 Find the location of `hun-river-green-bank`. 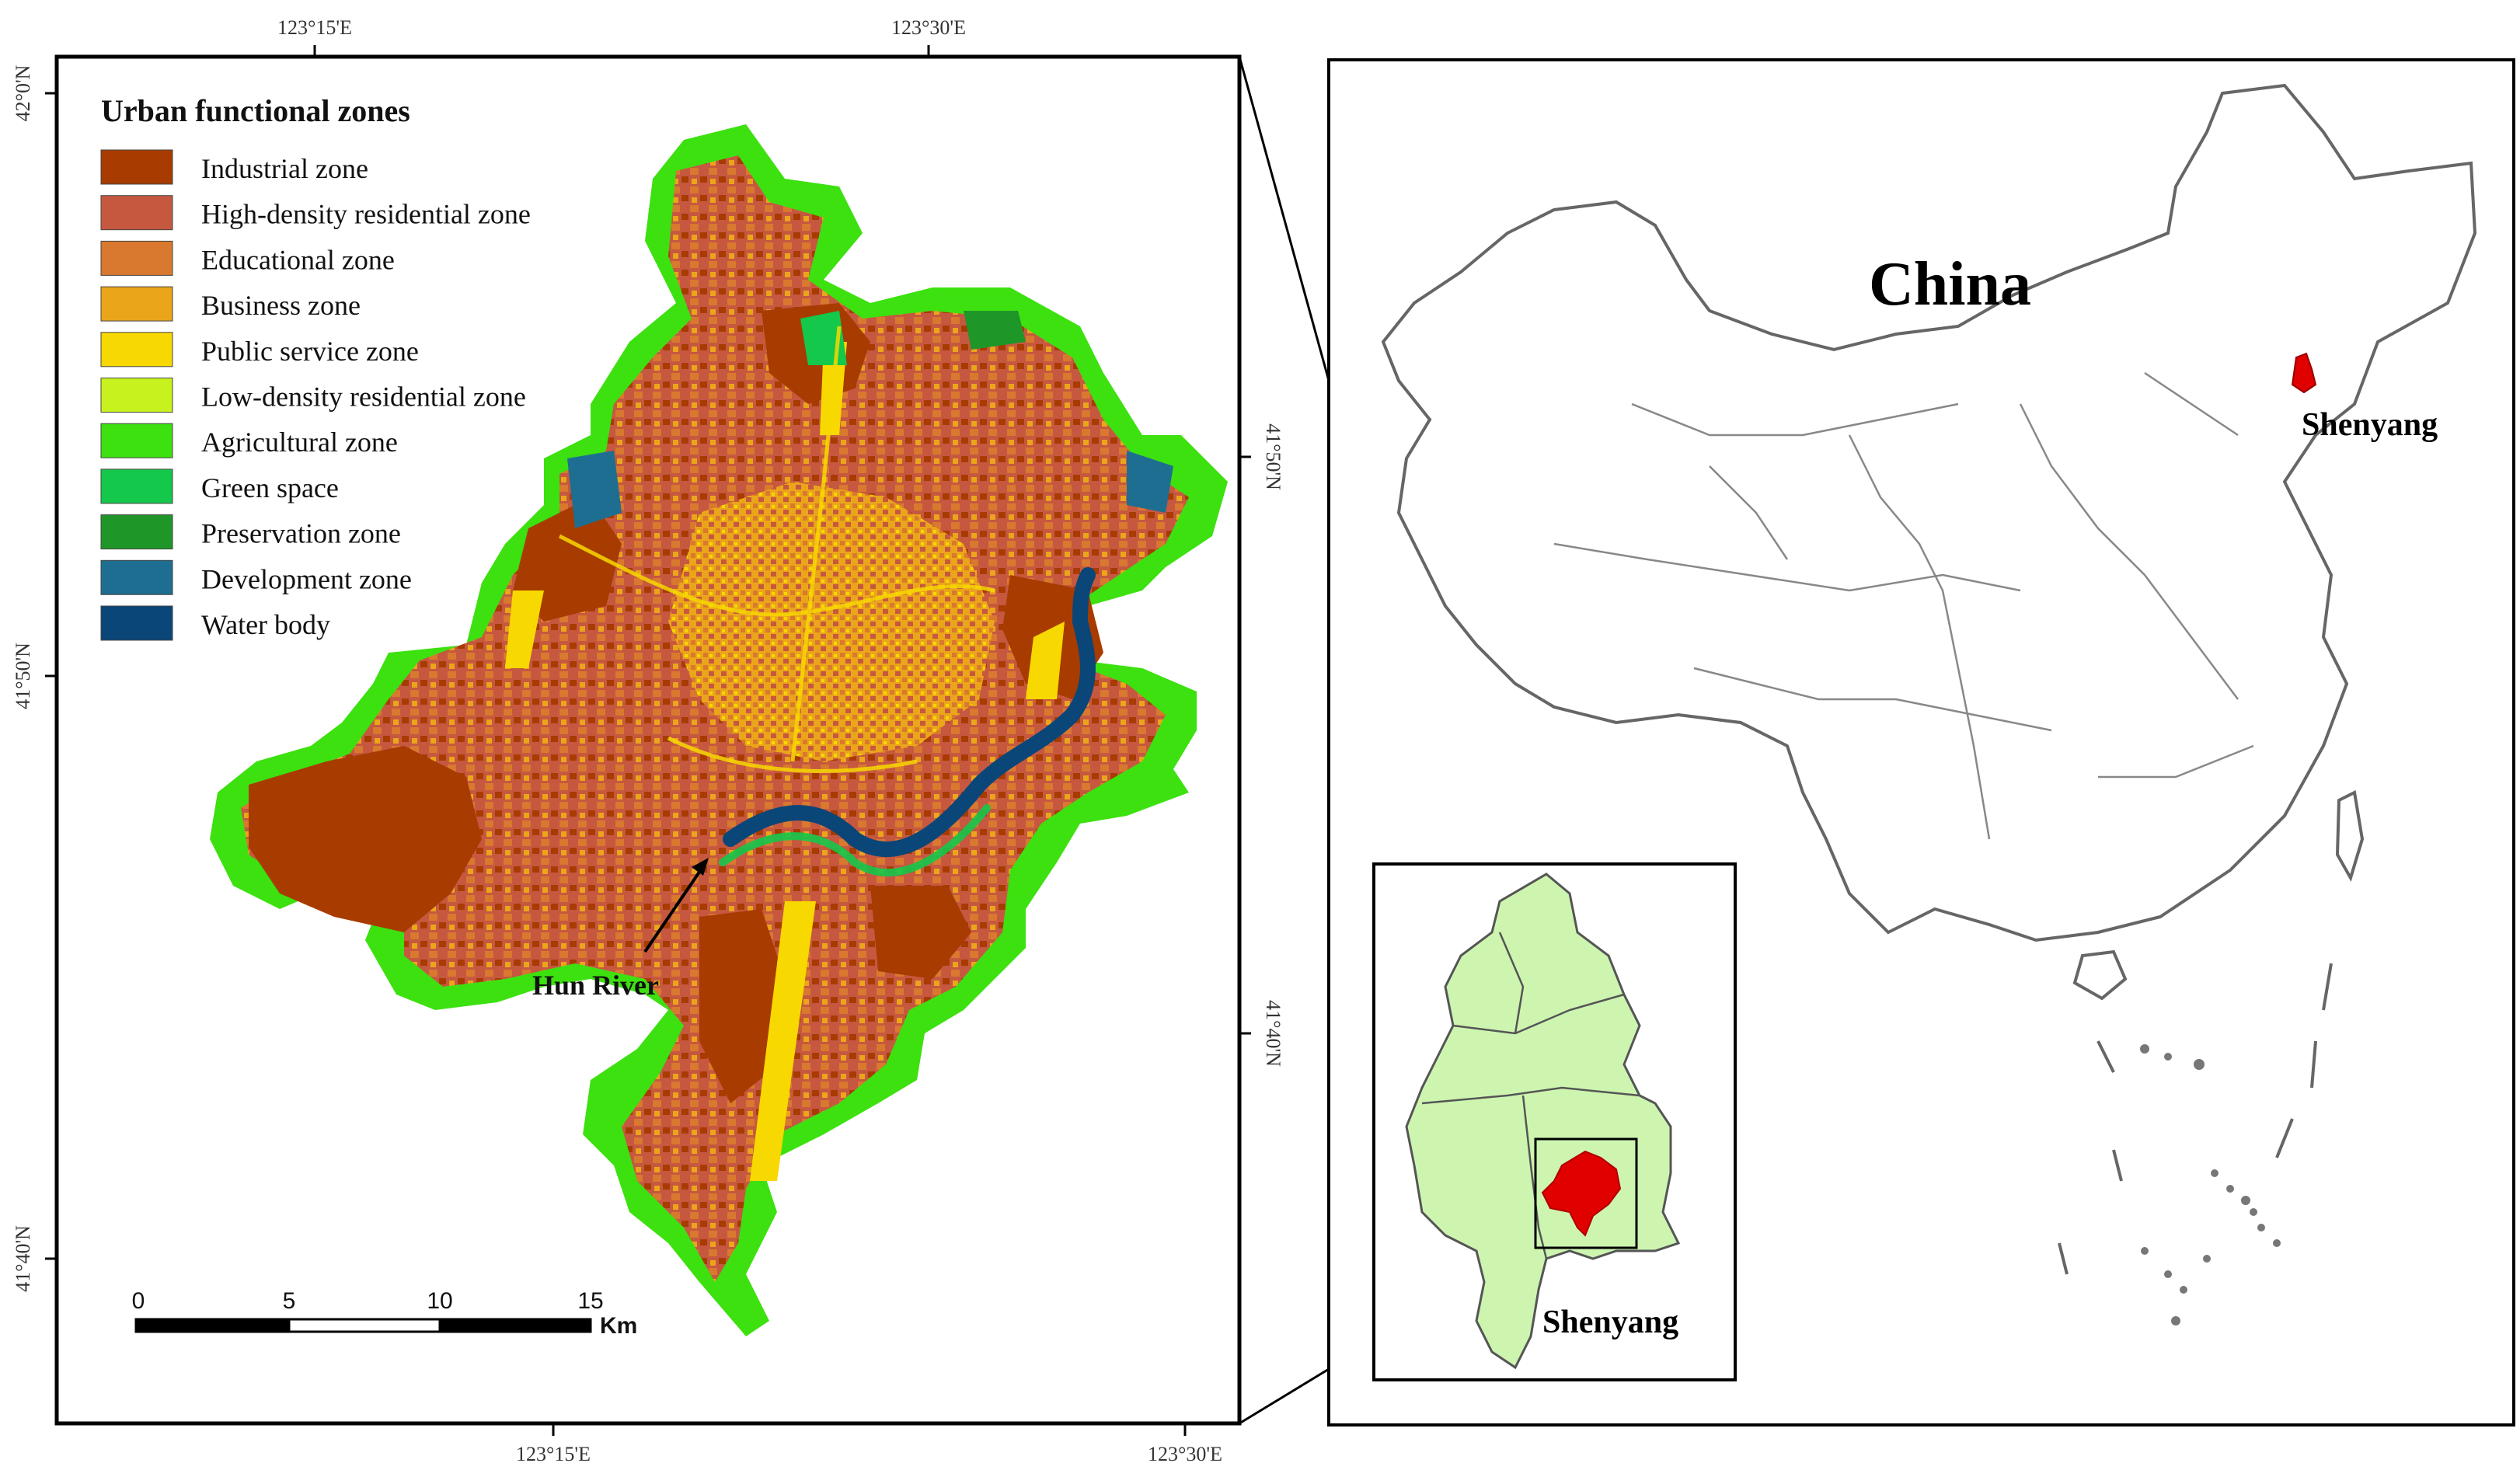

hun-river-green-bank is located at coordinates (855, 840).